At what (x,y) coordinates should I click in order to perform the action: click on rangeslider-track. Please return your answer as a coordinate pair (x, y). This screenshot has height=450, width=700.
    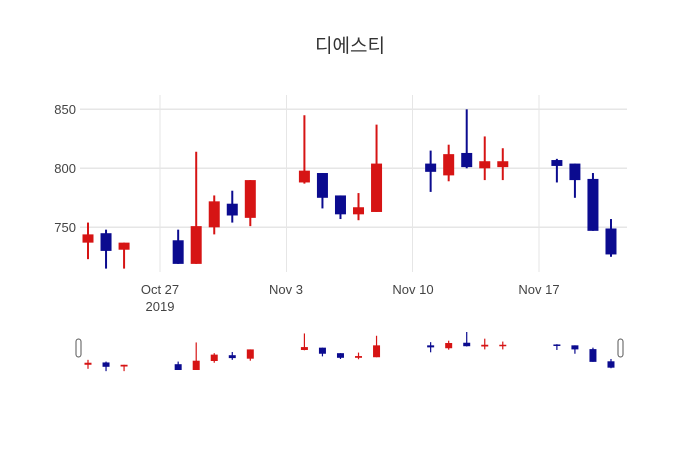
    Looking at the image, I should click on (349, 352).